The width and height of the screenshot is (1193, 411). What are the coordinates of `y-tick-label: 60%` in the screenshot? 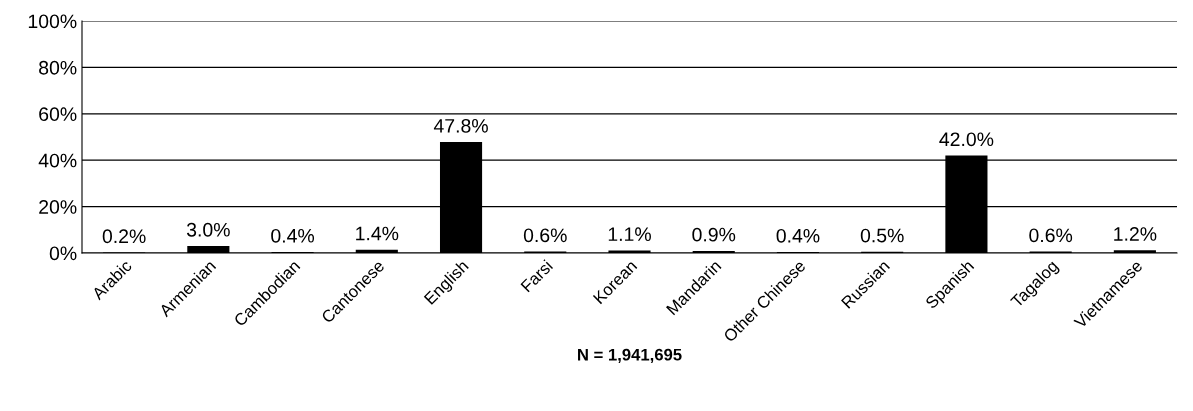 It's located at (58, 114).